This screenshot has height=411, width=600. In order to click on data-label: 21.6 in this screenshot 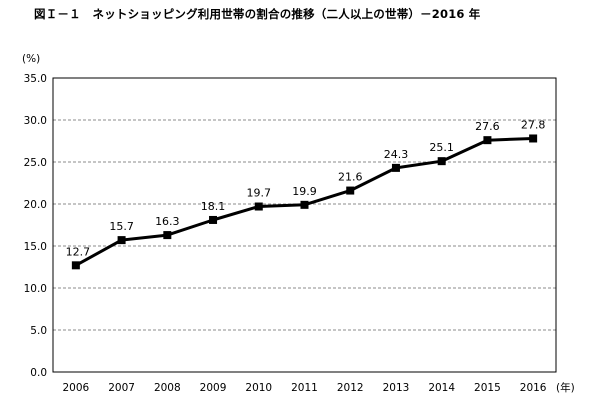, I will do `click(350, 177)`.